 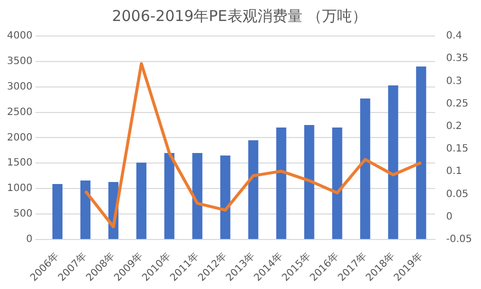 What do you see at coordinates (457, 58) in the screenshot?
I see `y2-tick-label: 0.35` at bounding box center [457, 58].